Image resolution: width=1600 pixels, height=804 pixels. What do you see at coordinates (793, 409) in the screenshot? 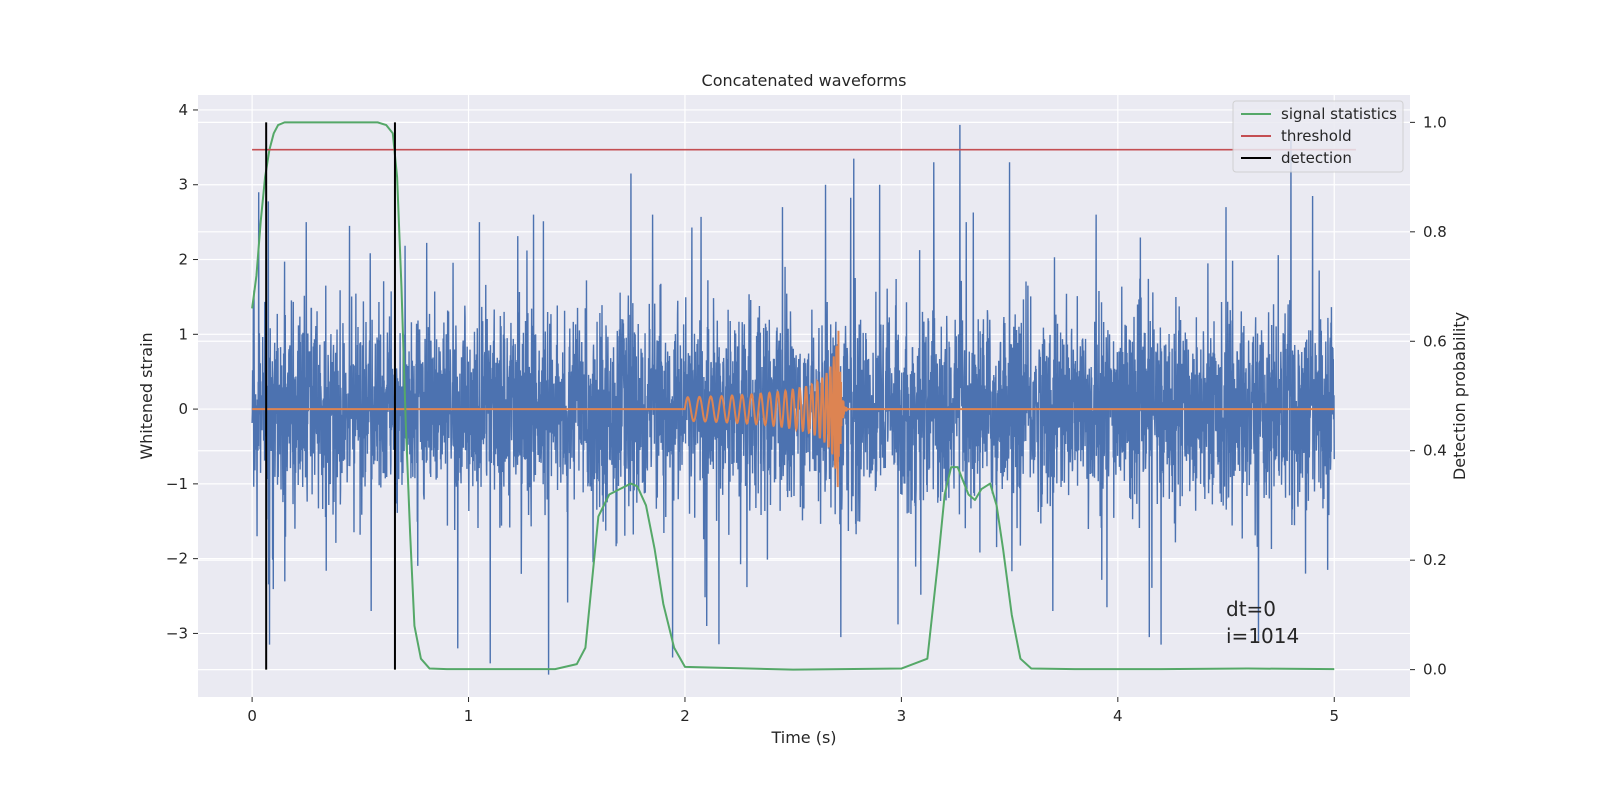
I see `series-template-waveform` at bounding box center [793, 409].